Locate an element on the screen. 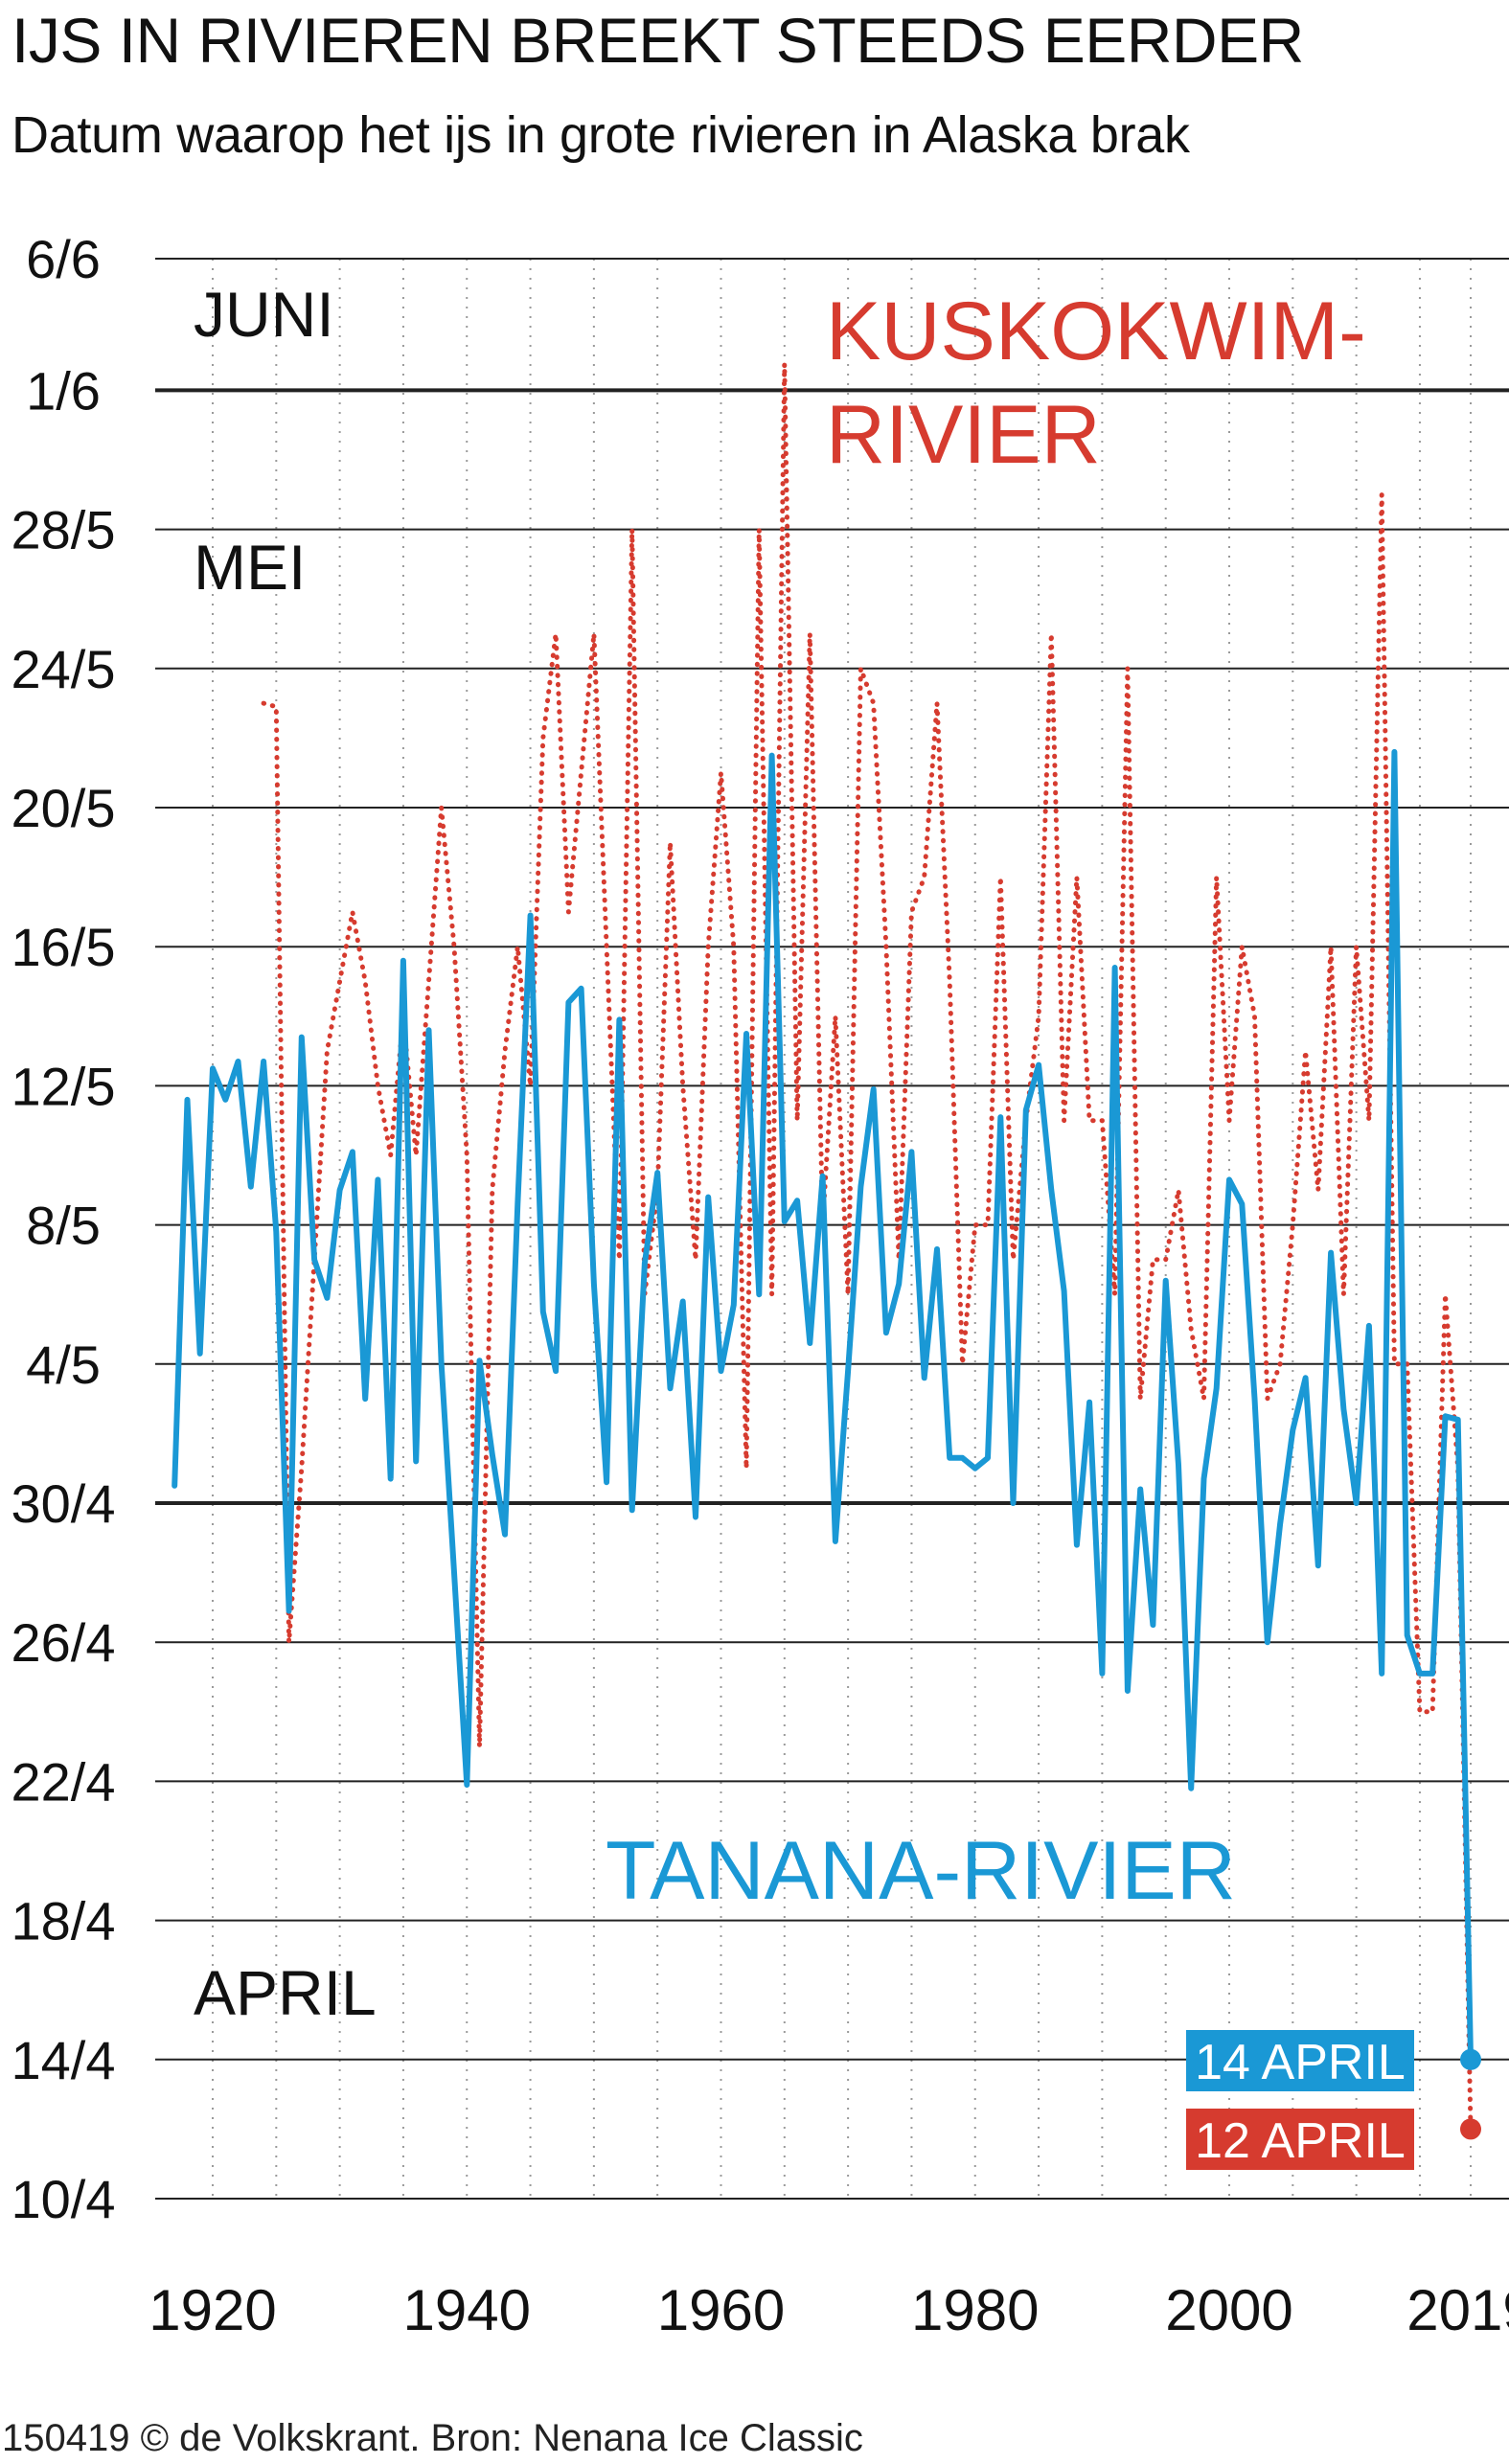 This screenshot has height=2464, width=1509. end-badges: 14 APRIL 12 APRIL is located at coordinates (1300, 2100).